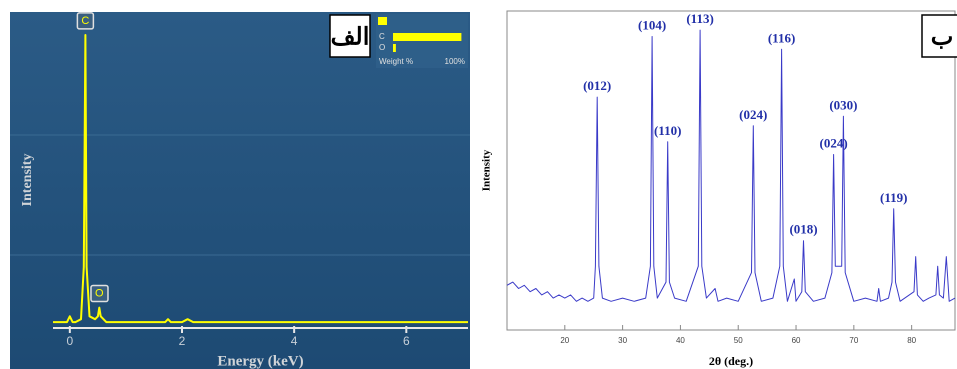 Image resolution: width=957 pixels, height=369 pixels. Describe the element at coordinates (911, 340) in the screenshot. I see `x-tick-label: 80` at that location.